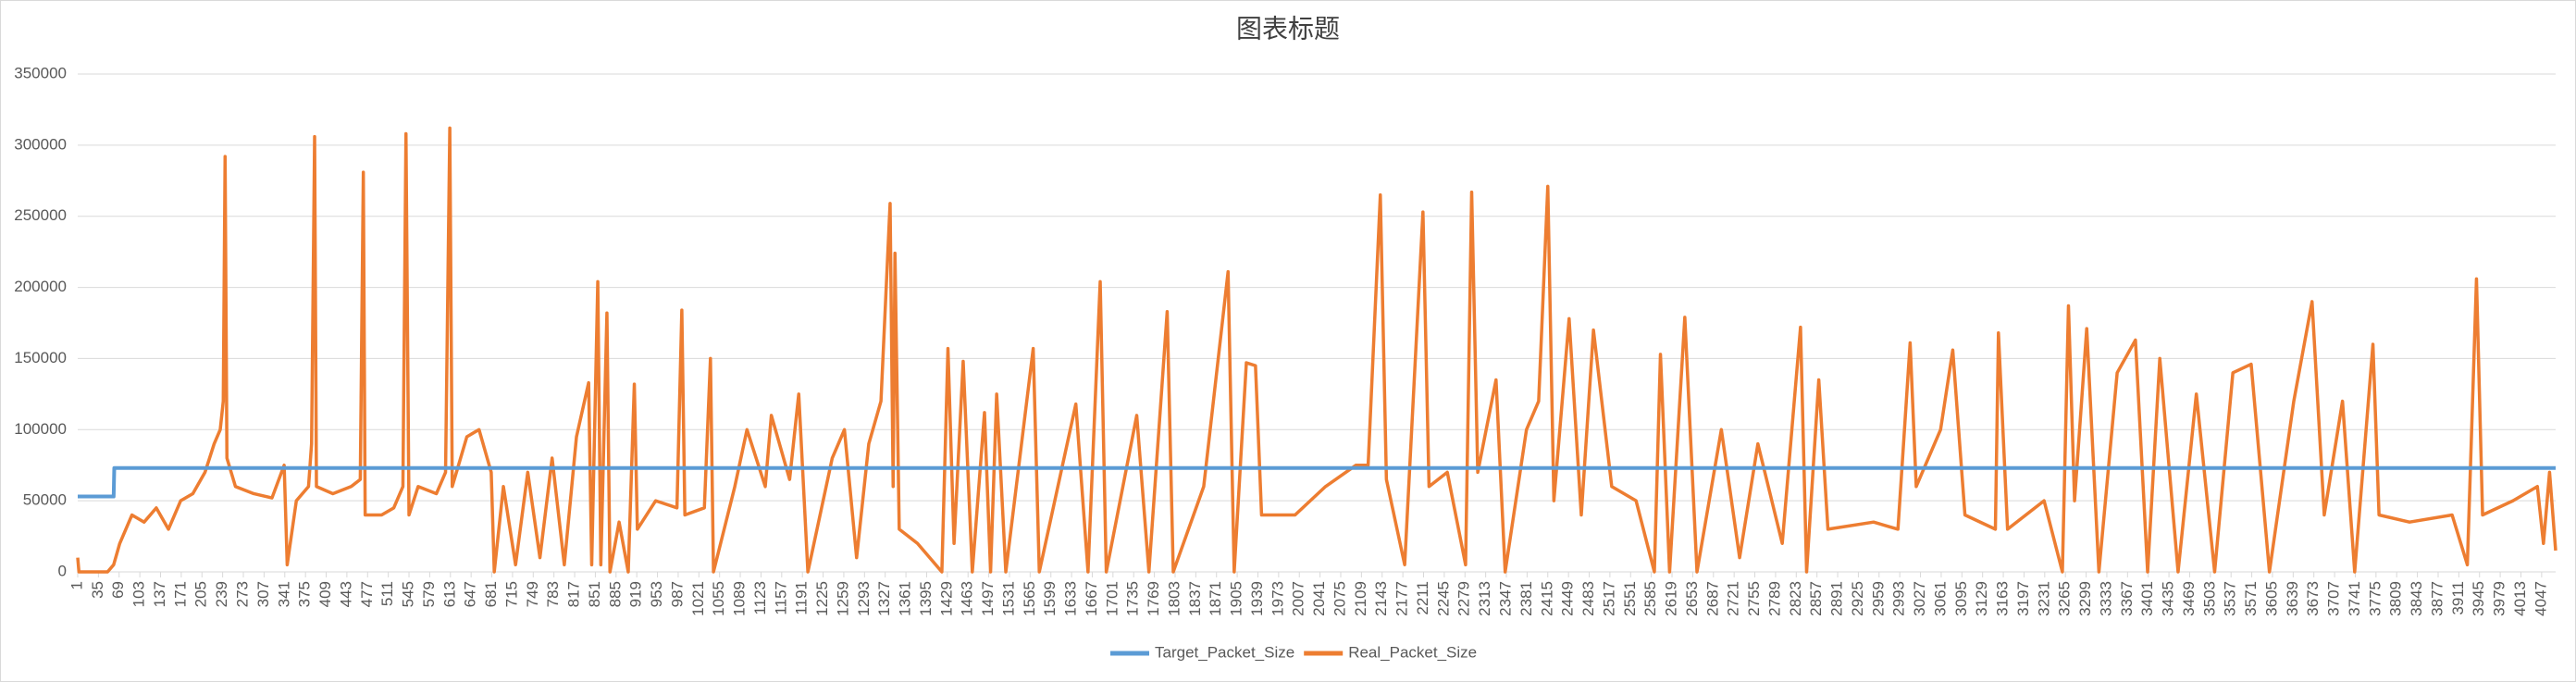  What do you see at coordinates (2416, 598) in the screenshot?
I see `x-tick-label: 3843` at bounding box center [2416, 598].